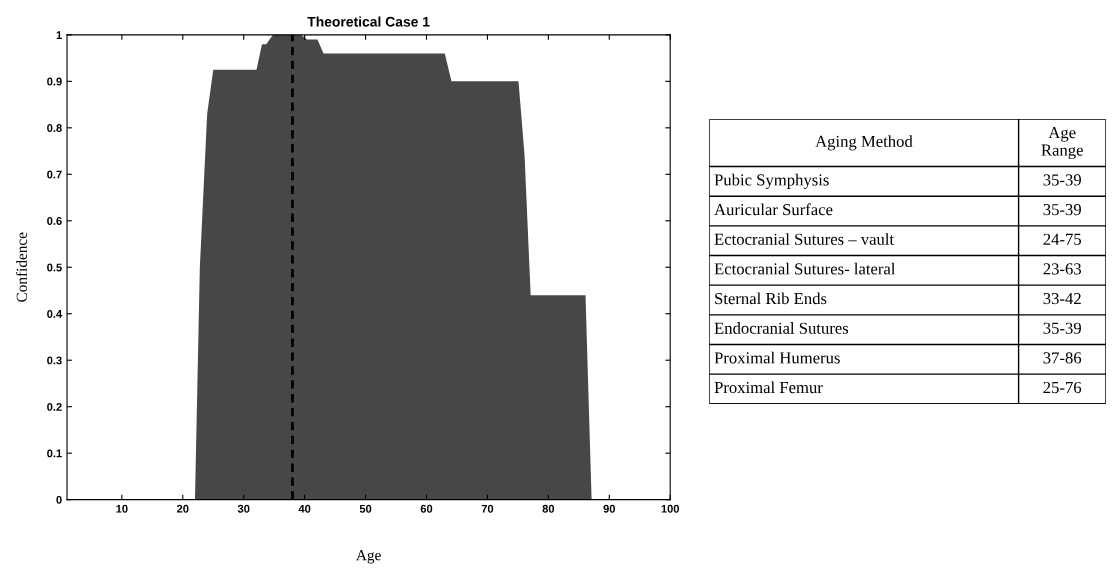 The height and width of the screenshot is (581, 1117). I want to click on y-tick-label: 0.2, so click(54, 406).